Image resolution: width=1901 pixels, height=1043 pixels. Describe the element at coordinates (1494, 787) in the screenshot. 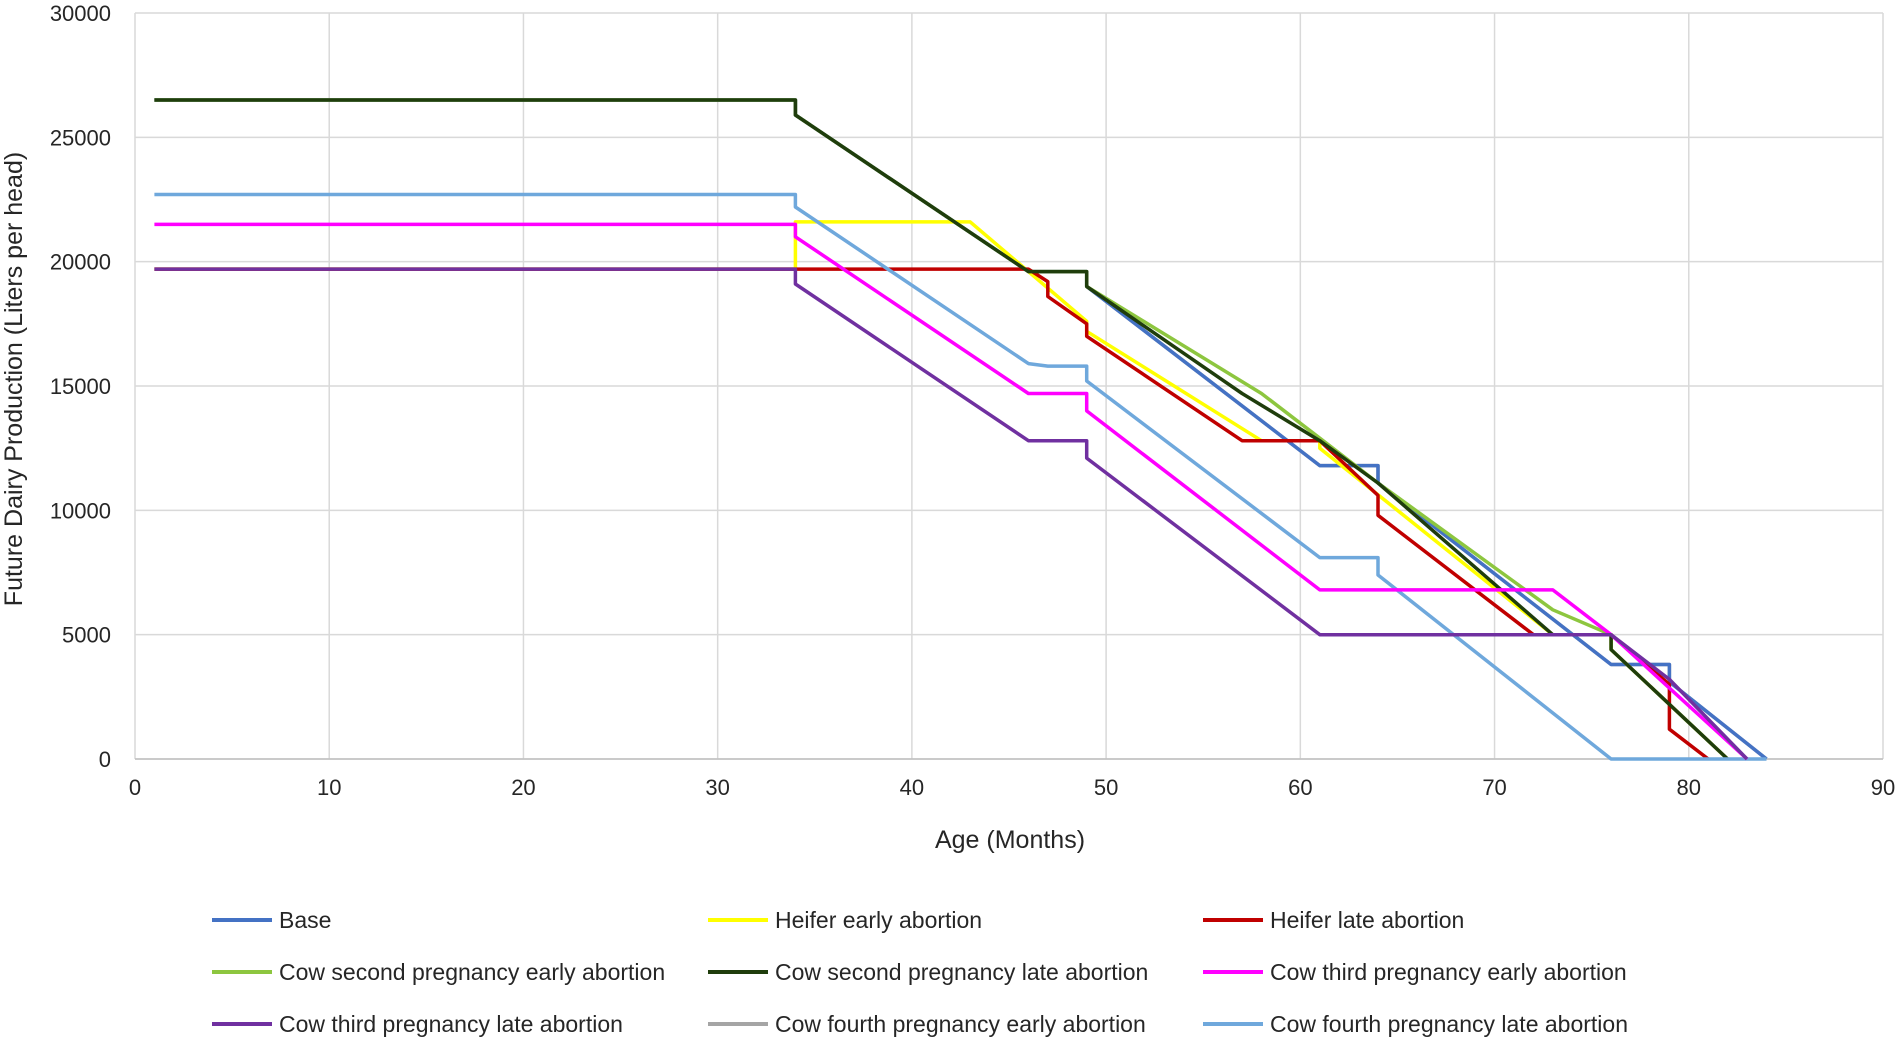

I see `x-tick-label: 70` at that location.